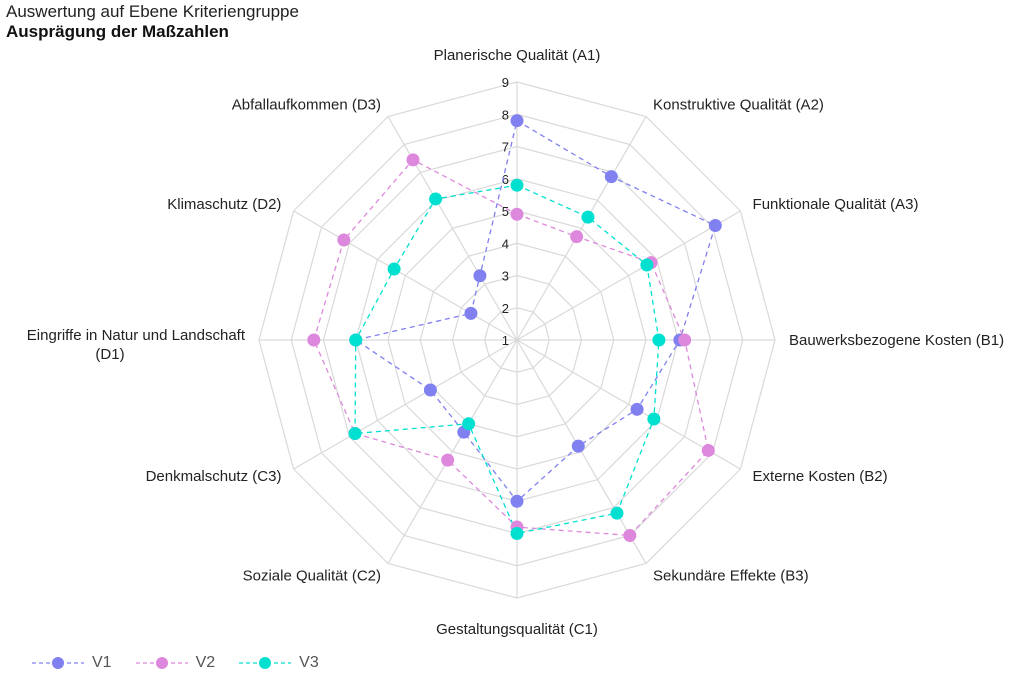 The image size is (1024, 682). What do you see at coordinates (896, 340) in the screenshot?
I see `axis-category-label: Bauwerksbezogene Kosten (B1)` at bounding box center [896, 340].